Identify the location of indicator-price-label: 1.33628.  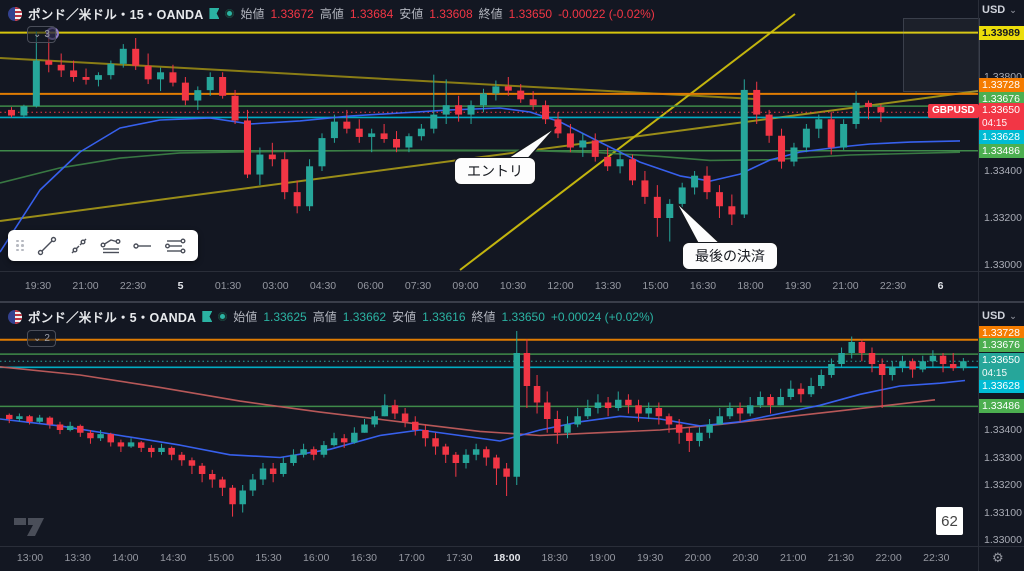
(1001, 386).